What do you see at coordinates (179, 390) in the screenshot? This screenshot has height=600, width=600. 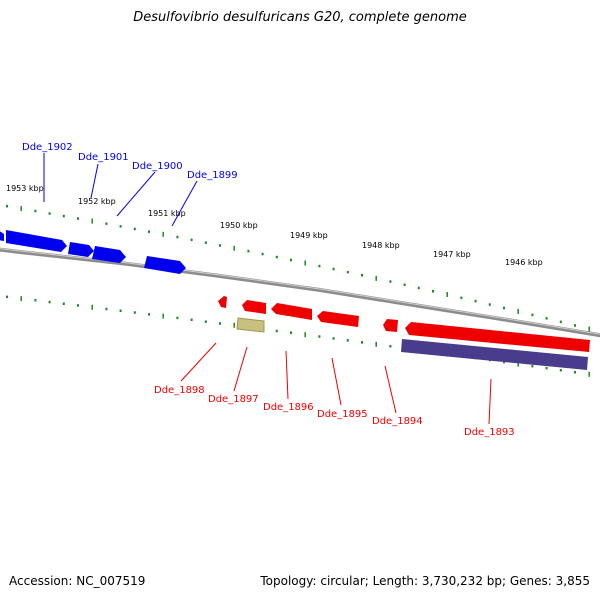 I see `gene-label: Dde_1898` at bounding box center [179, 390].